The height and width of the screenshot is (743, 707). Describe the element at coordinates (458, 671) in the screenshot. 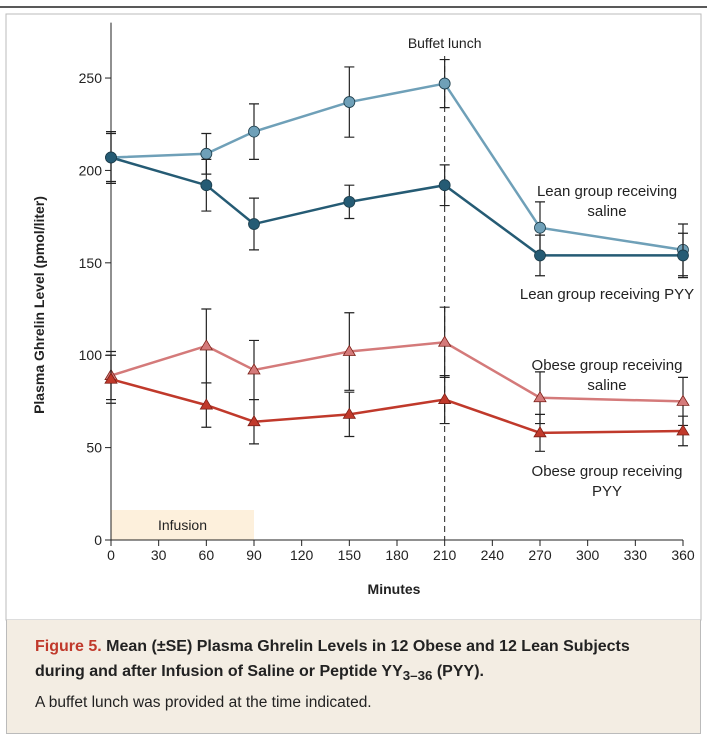

I see `caption-title-end: (PYY).` at that location.